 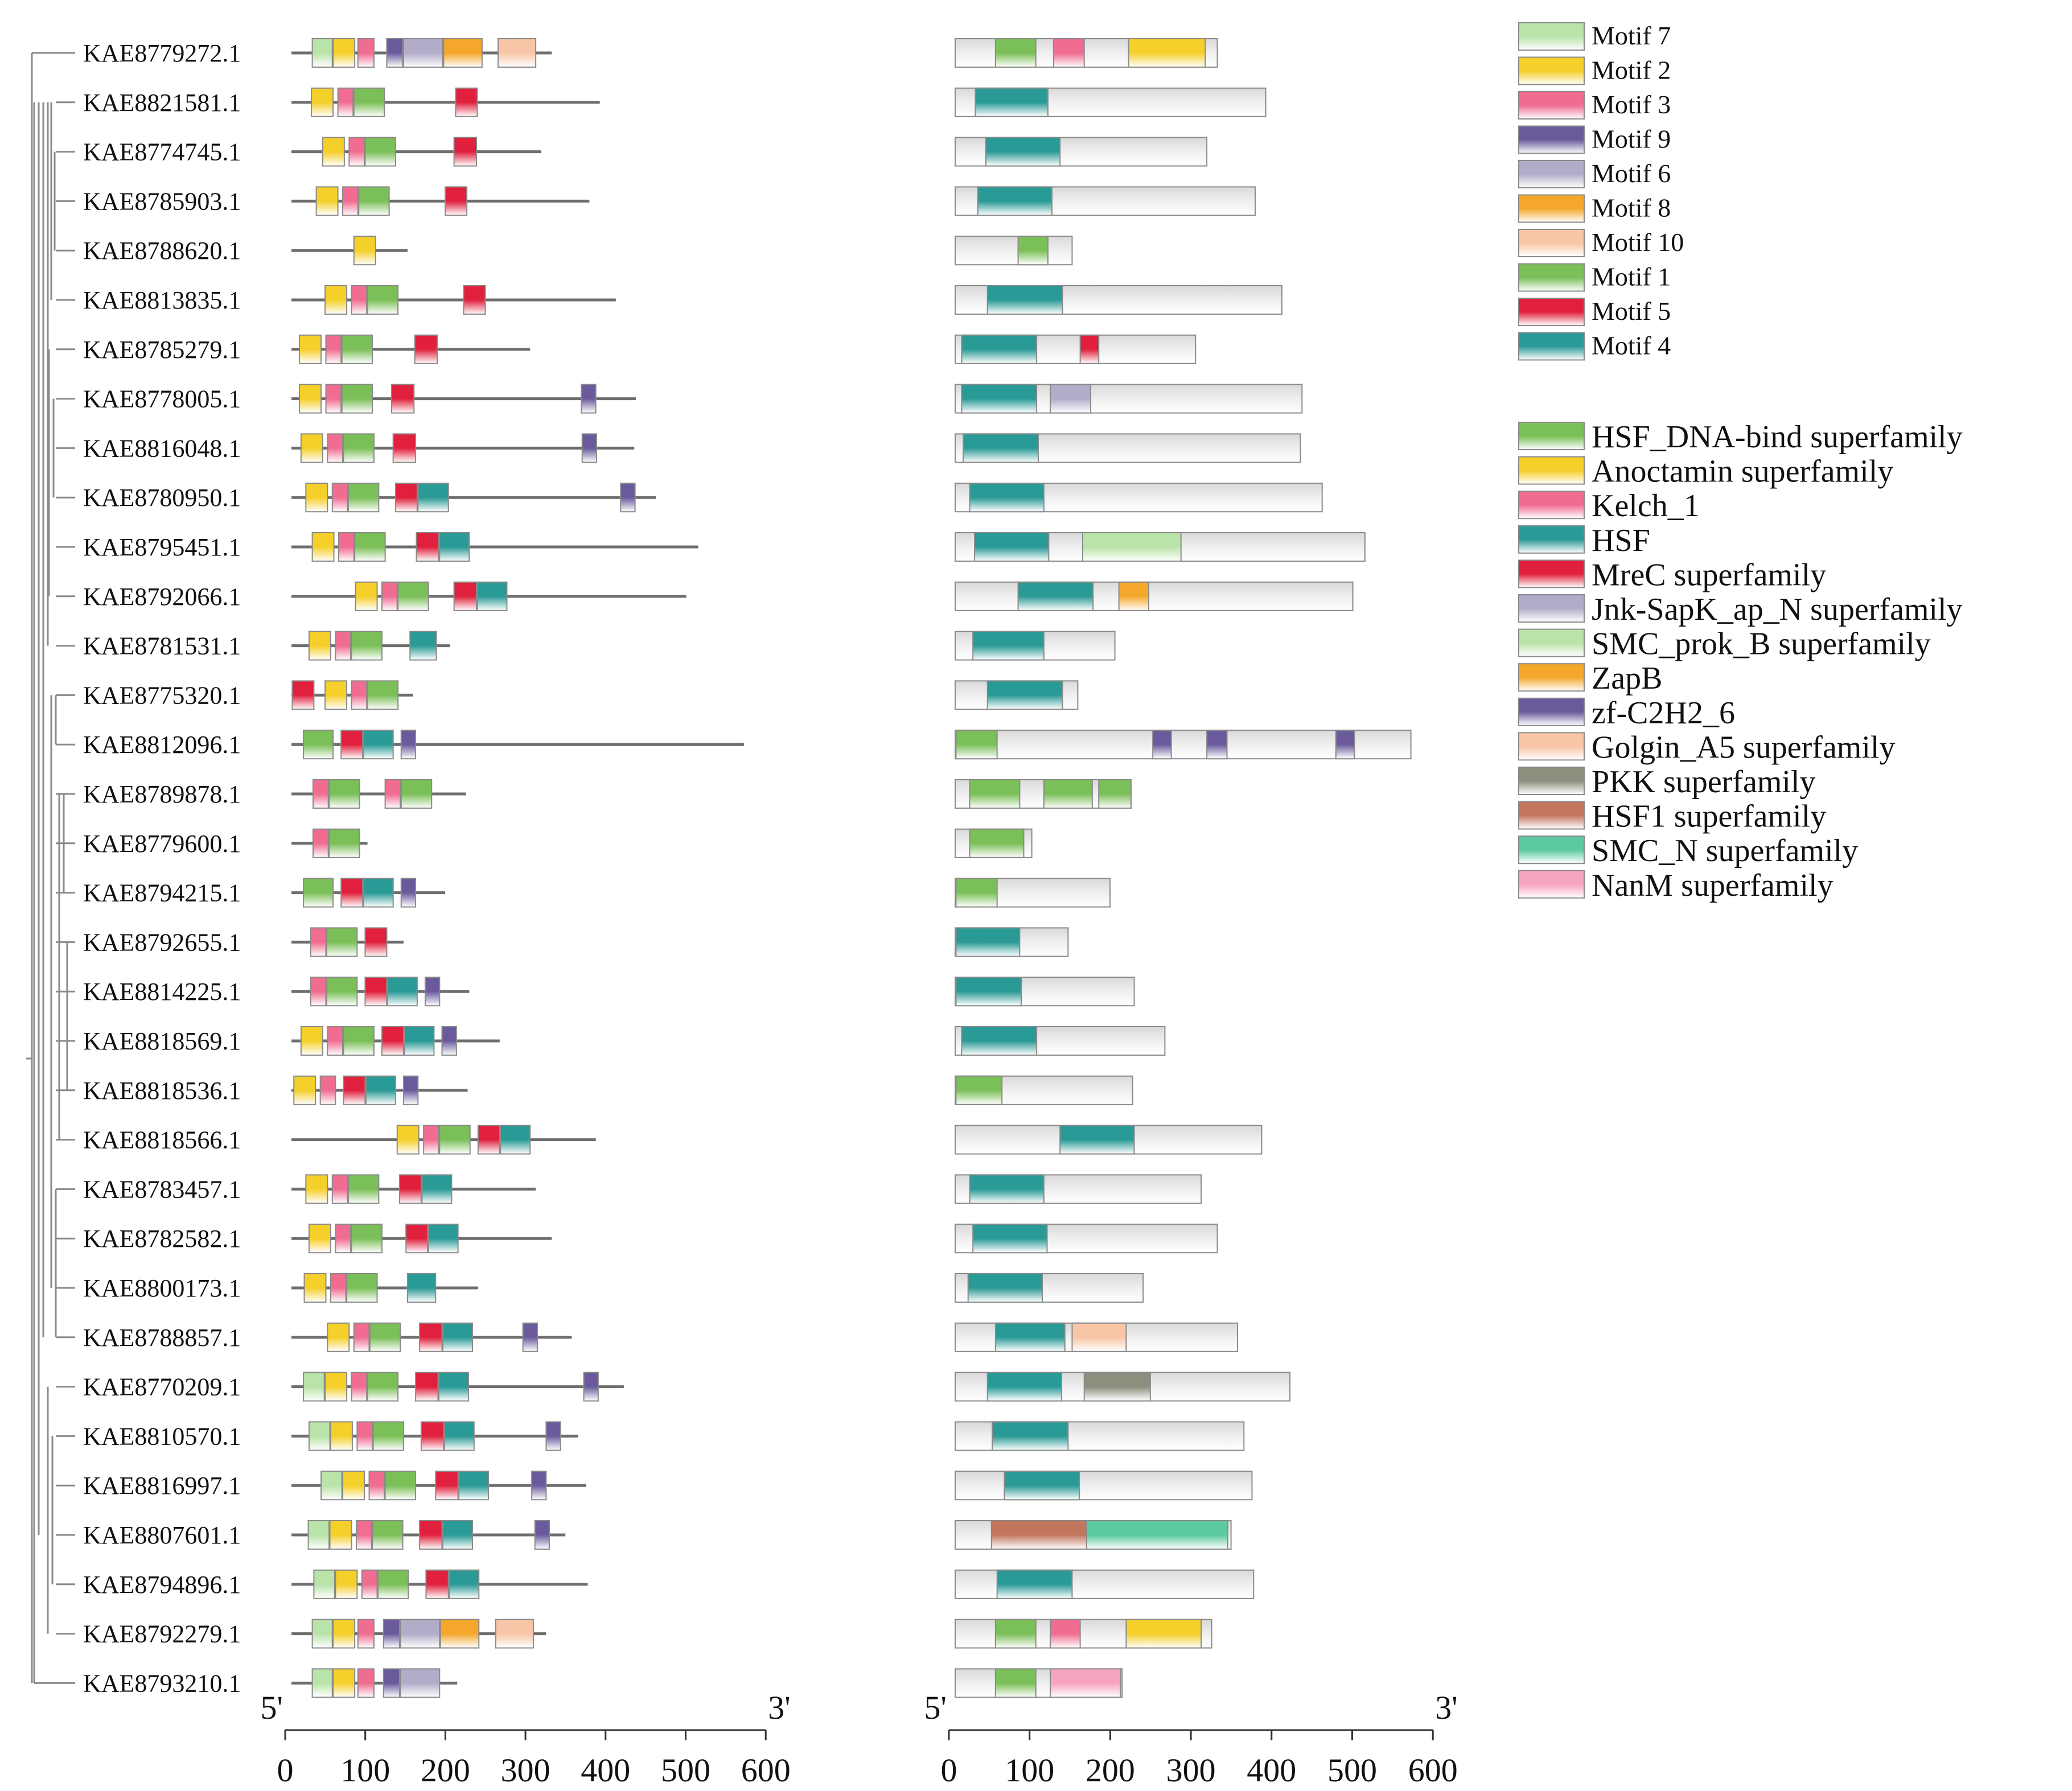 I want to click on gene-label: KAE8792279.1, so click(x=162, y=1634).